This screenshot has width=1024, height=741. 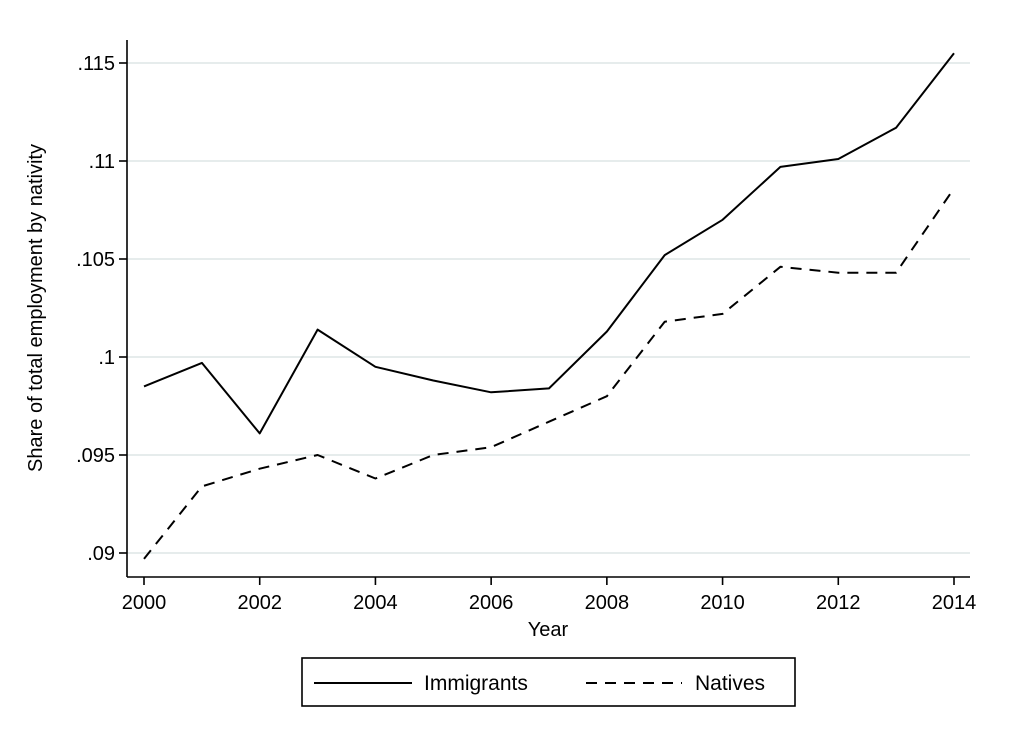 I want to click on y-ticks: .09 .095 .1 .105 .11 .115, so click(x=101, y=309).